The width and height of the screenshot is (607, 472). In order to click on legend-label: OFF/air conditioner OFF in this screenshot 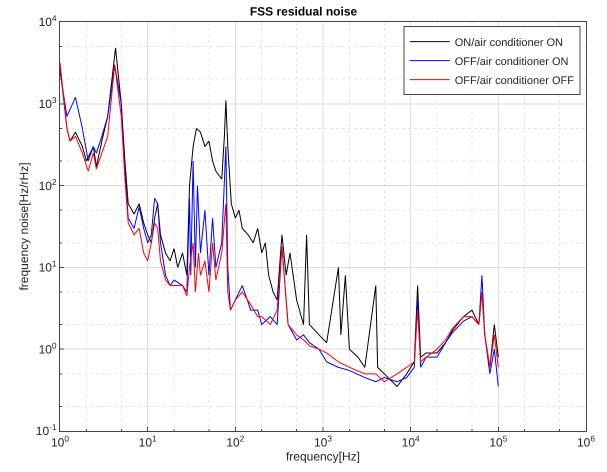, I will do `click(514, 80)`.